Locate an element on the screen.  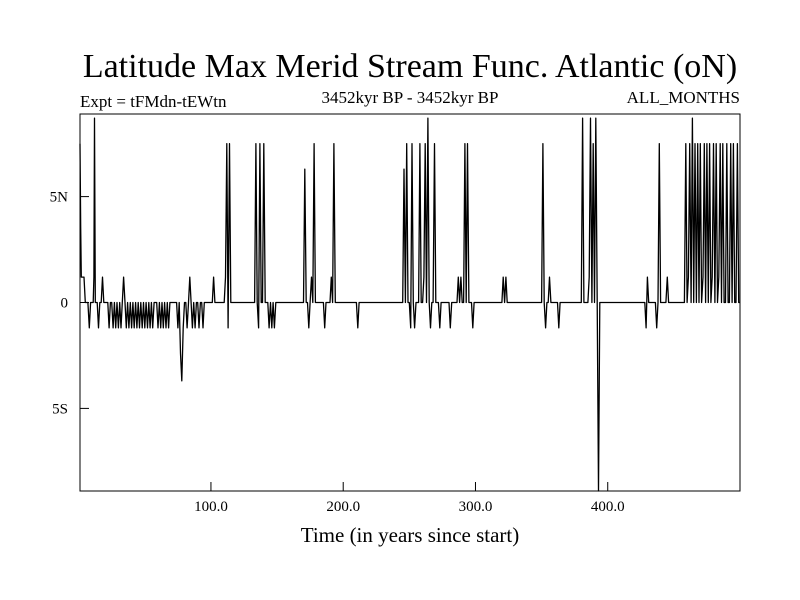
x-axis-ticks: 100.0 200.0 300.0 400.0 is located at coordinates (409, 498).